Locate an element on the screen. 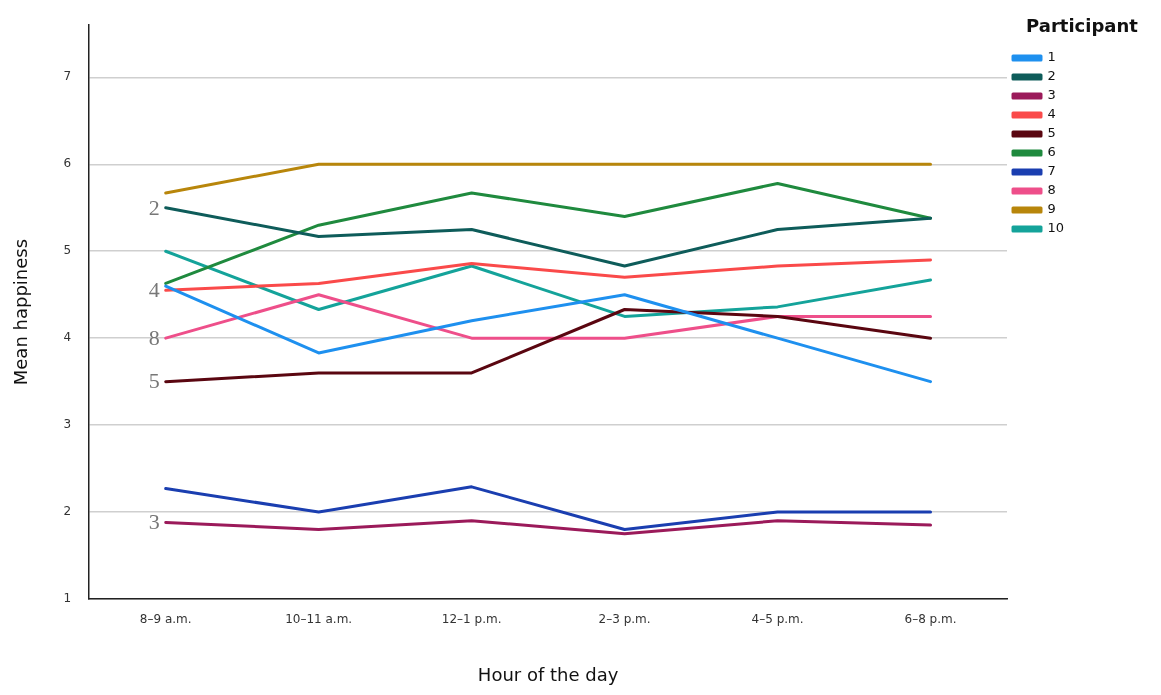 The height and width of the screenshot is (695, 1161). x-tick-label: 8–9 a.m. is located at coordinates (165, 619).